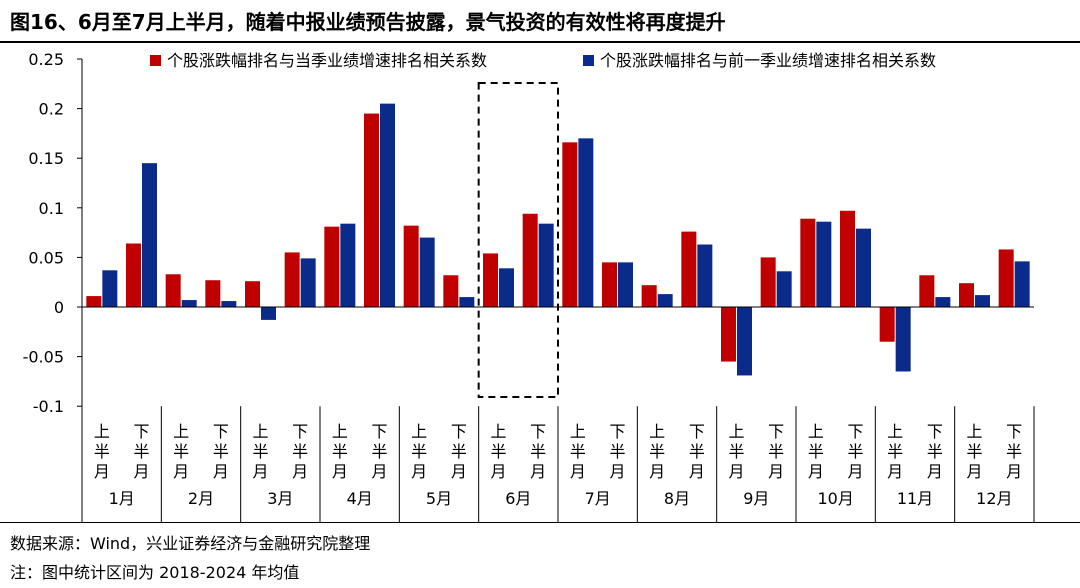 The height and width of the screenshot is (588, 1080). Describe the element at coordinates (59, 307) in the screenshot. I see `y-tick-label: 0` at that location.